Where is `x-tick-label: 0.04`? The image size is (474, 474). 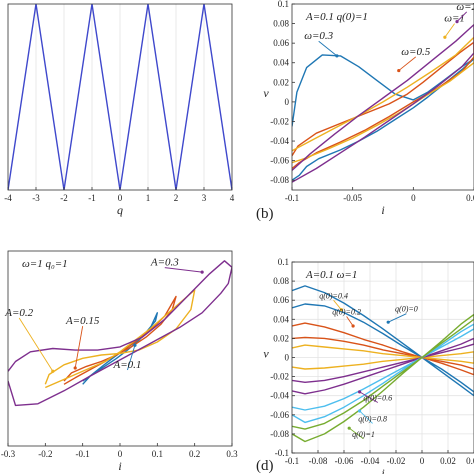
x-tick-label: 0.04 is located at coordinates (470, 461).